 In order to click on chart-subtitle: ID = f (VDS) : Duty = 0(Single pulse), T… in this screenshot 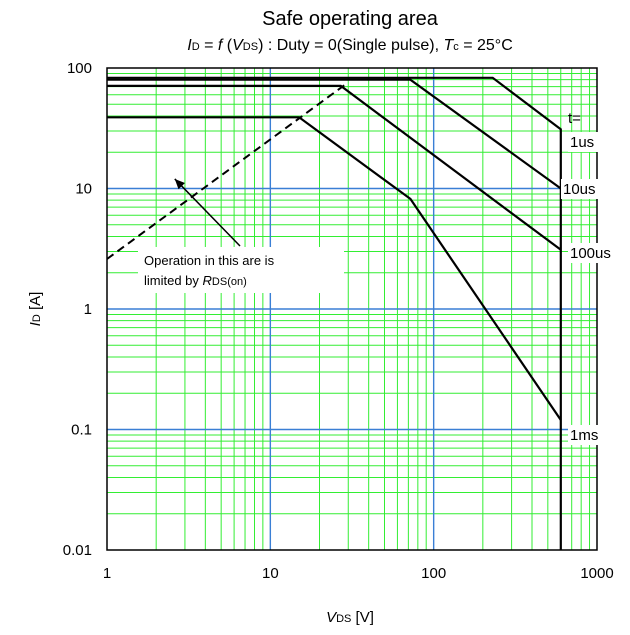, I will do `click(350, 45)`.